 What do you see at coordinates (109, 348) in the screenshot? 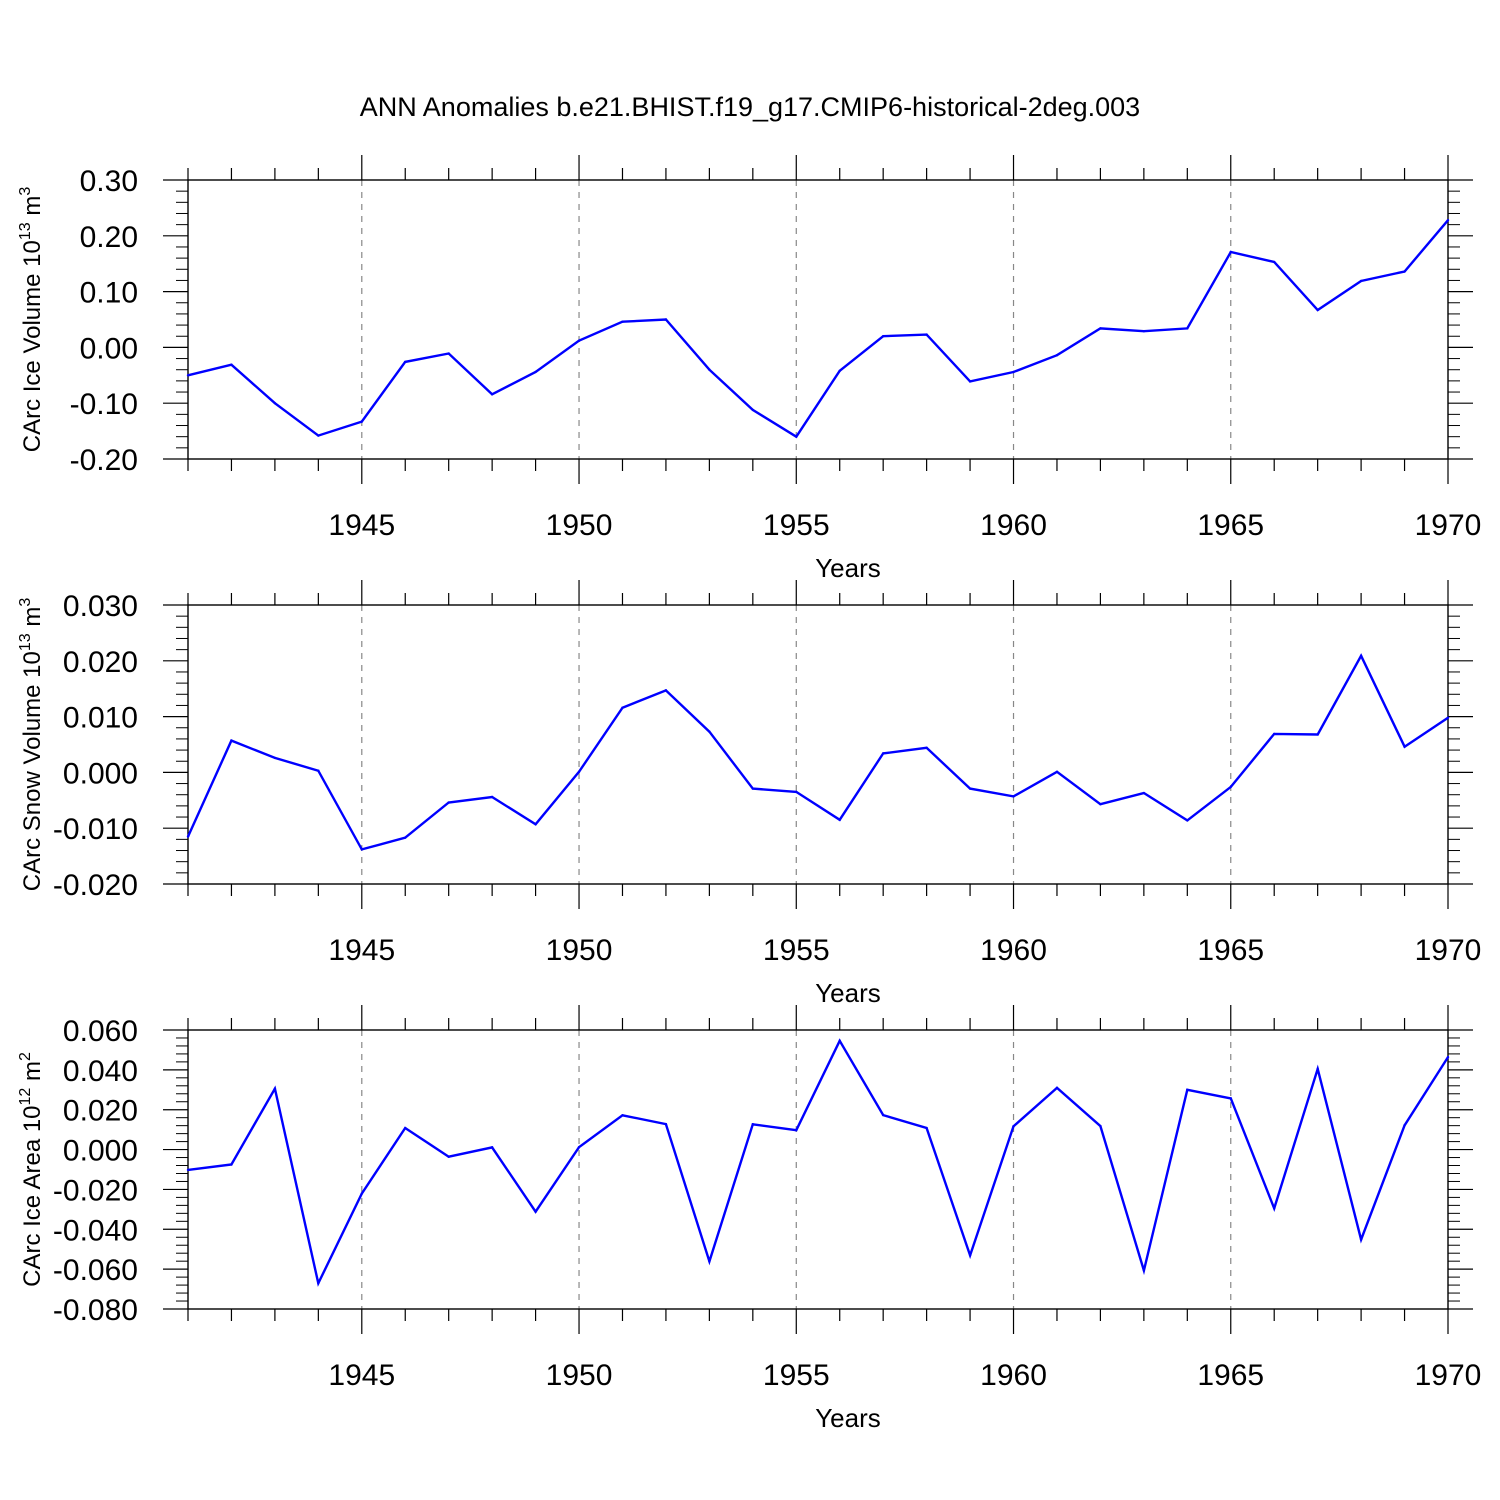
I see `y-tick-label: 0.00` at bounding box center [109, 348].